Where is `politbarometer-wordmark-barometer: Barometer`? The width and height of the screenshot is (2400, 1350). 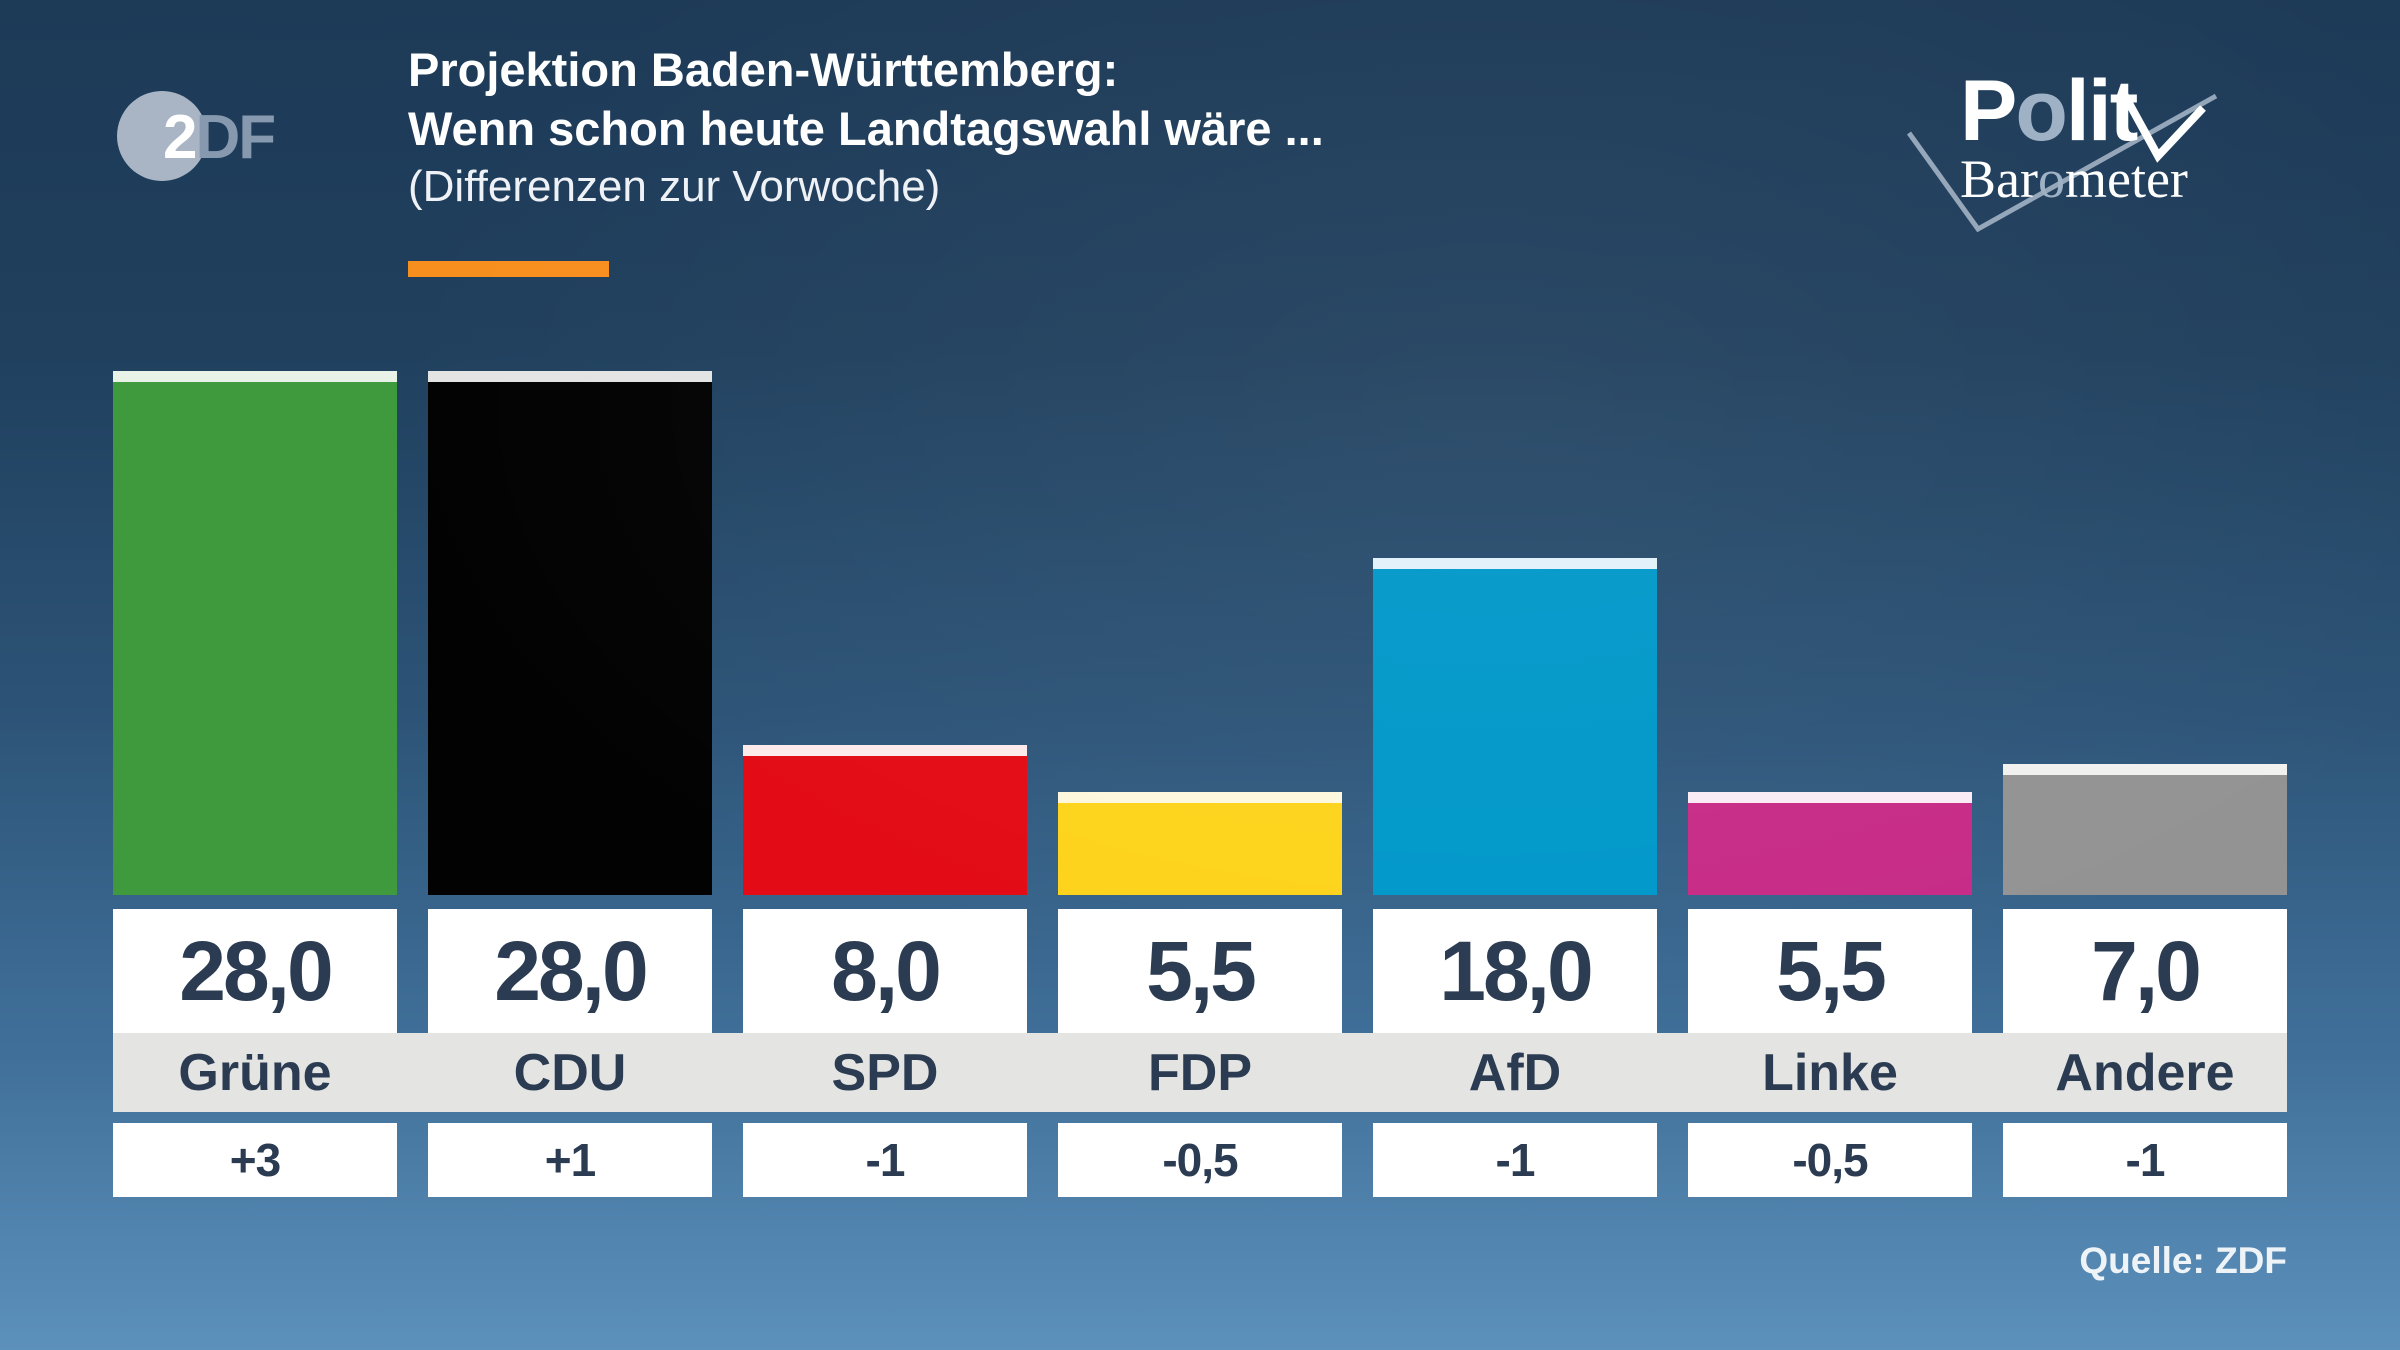
politbarometer-wordmark-barometer: Barometer is located at coordinates (2074, 179).